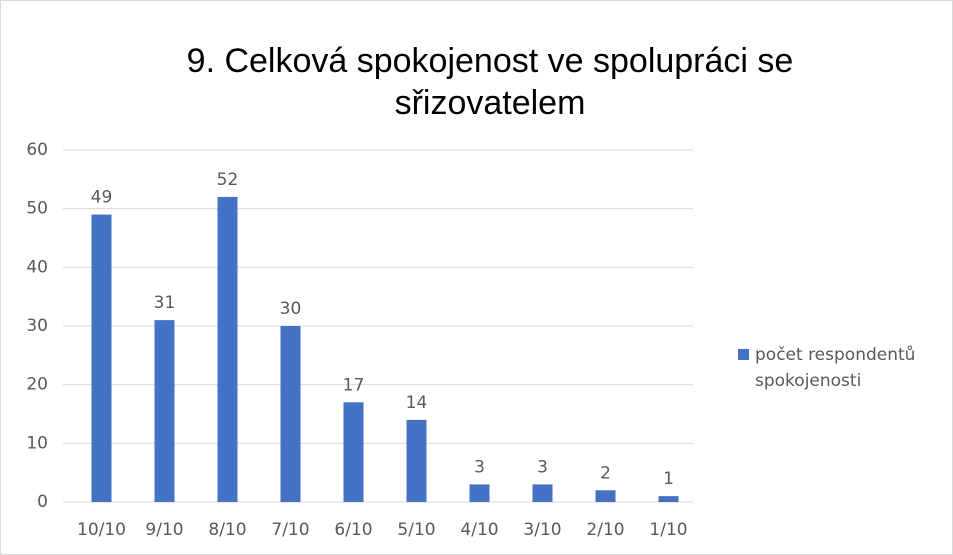  I want to click on y-tick-label: 60, so click(37, 150).